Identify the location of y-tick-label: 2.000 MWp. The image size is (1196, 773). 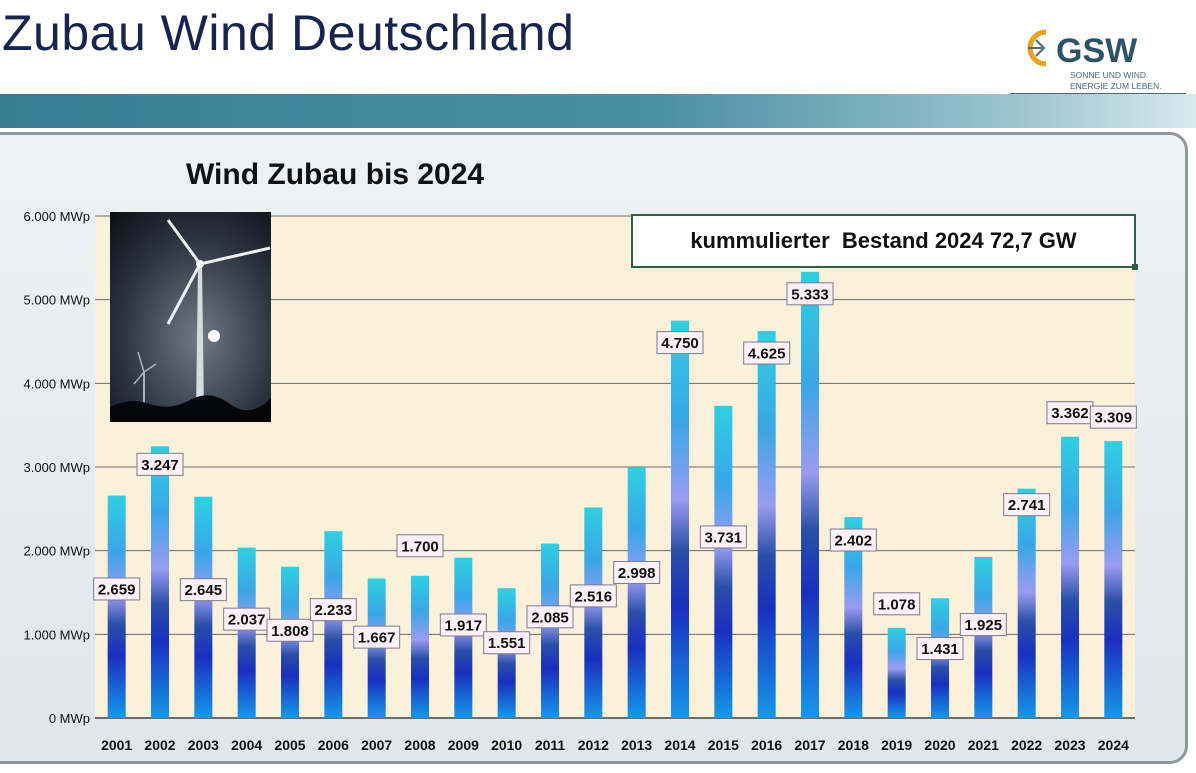
(57, 551).